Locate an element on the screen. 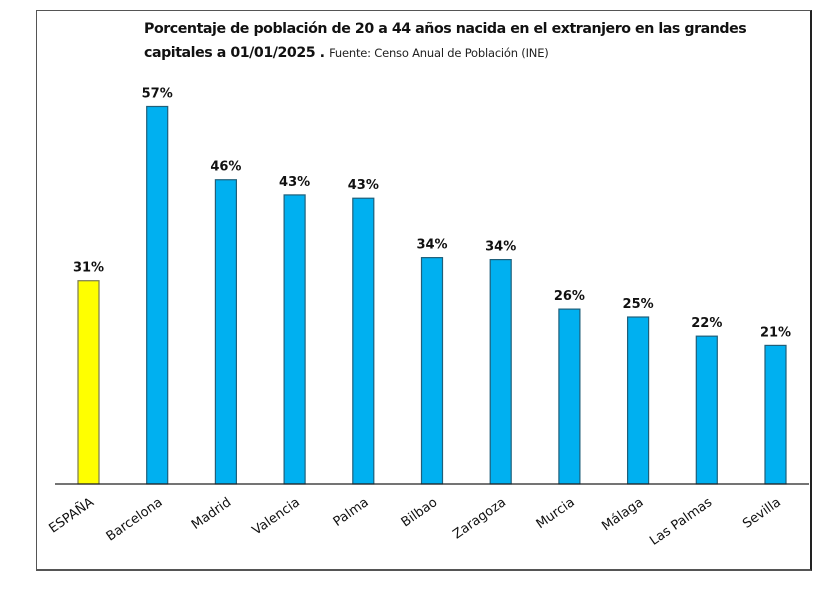 Image resolution: width=835 pixels, height=594 pixels. category-label: Palma is located at coordinates (351, 512).